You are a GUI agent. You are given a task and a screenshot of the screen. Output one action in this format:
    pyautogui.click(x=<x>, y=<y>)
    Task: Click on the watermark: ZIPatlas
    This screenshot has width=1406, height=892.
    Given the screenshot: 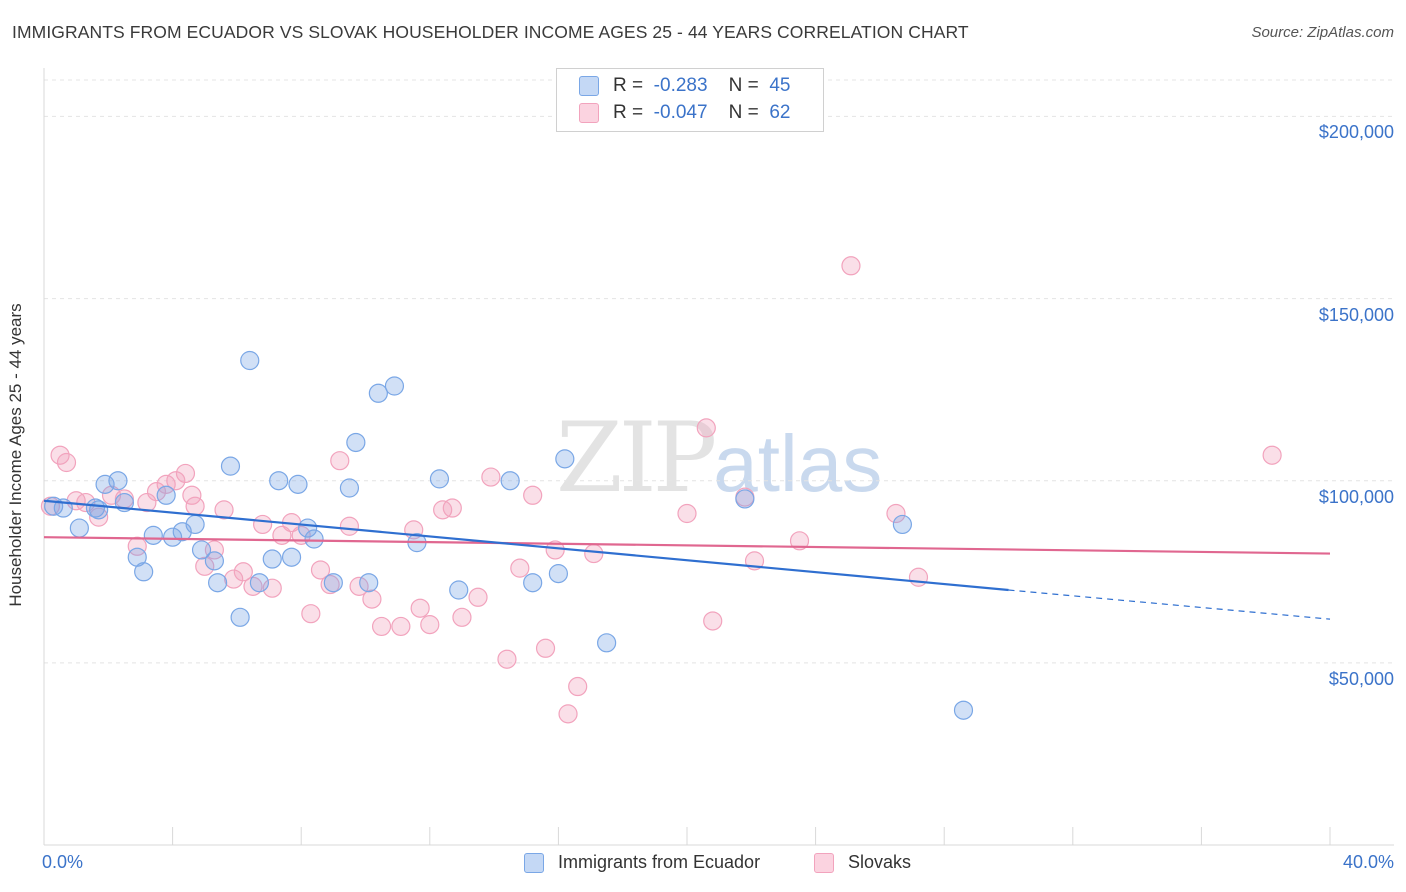 What is the action you would take?
    pyautogui.click(x=719, y=458)
    